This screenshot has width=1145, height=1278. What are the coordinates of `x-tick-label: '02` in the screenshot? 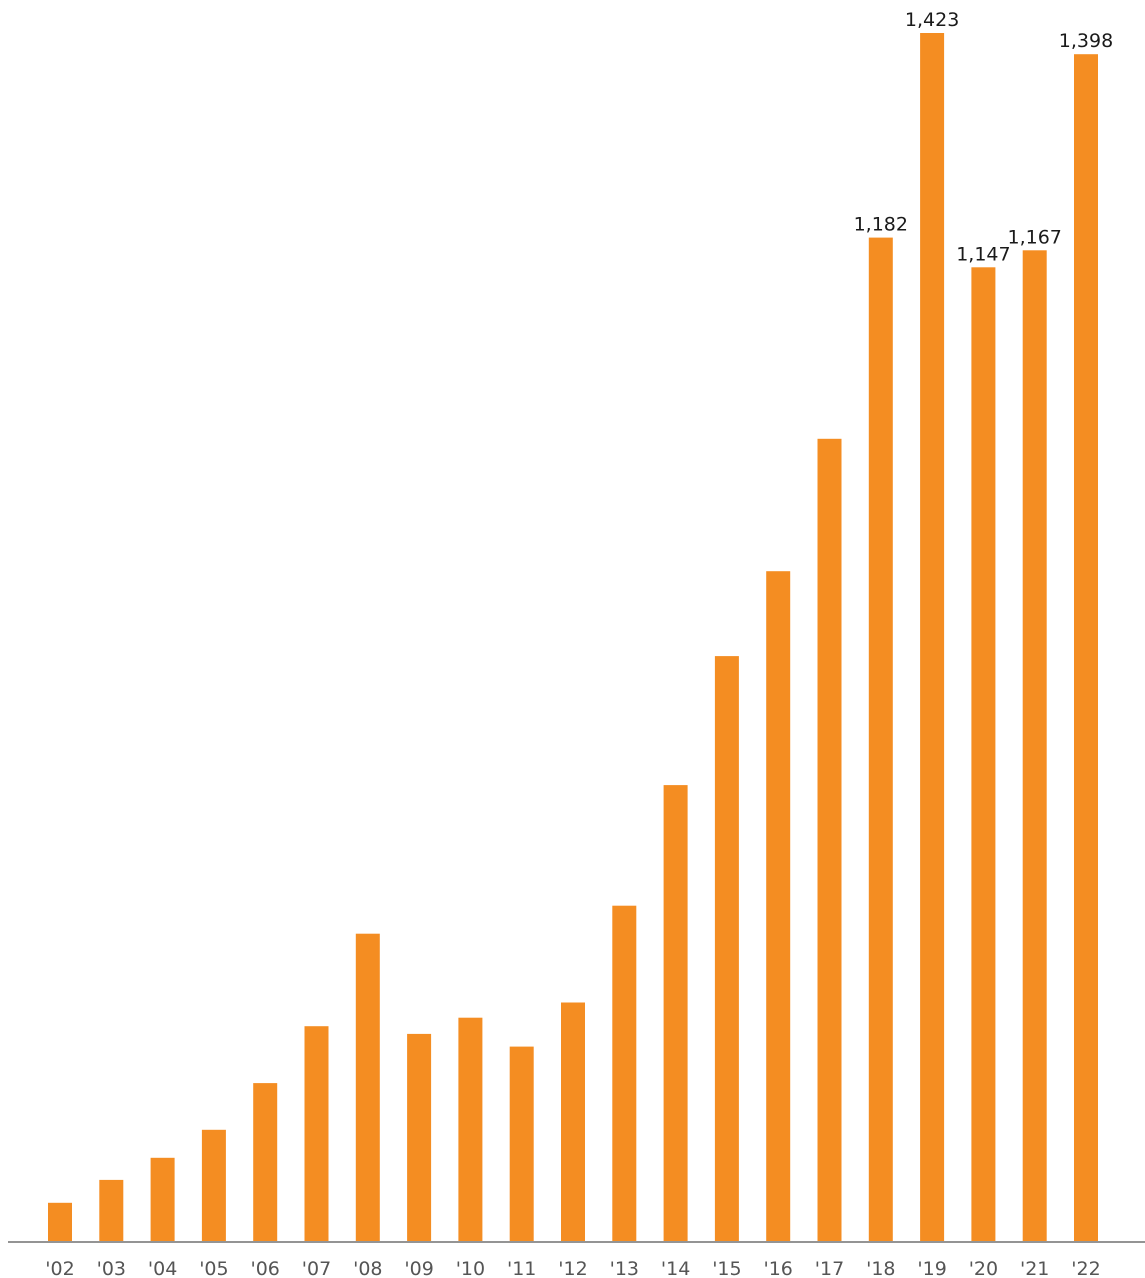 It's located at (59, 1268).